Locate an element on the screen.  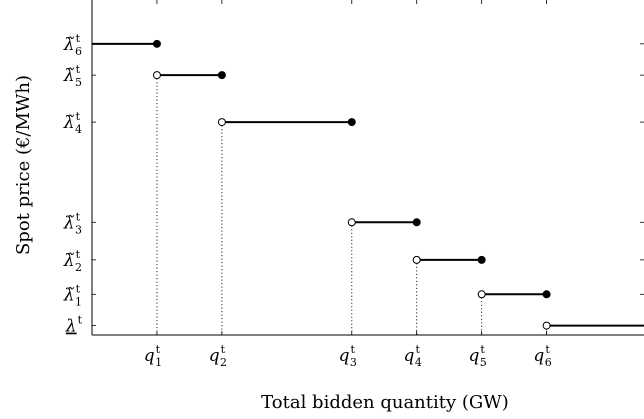
x-tick-label-2: qt 2 is located at coordinates (218, 356).